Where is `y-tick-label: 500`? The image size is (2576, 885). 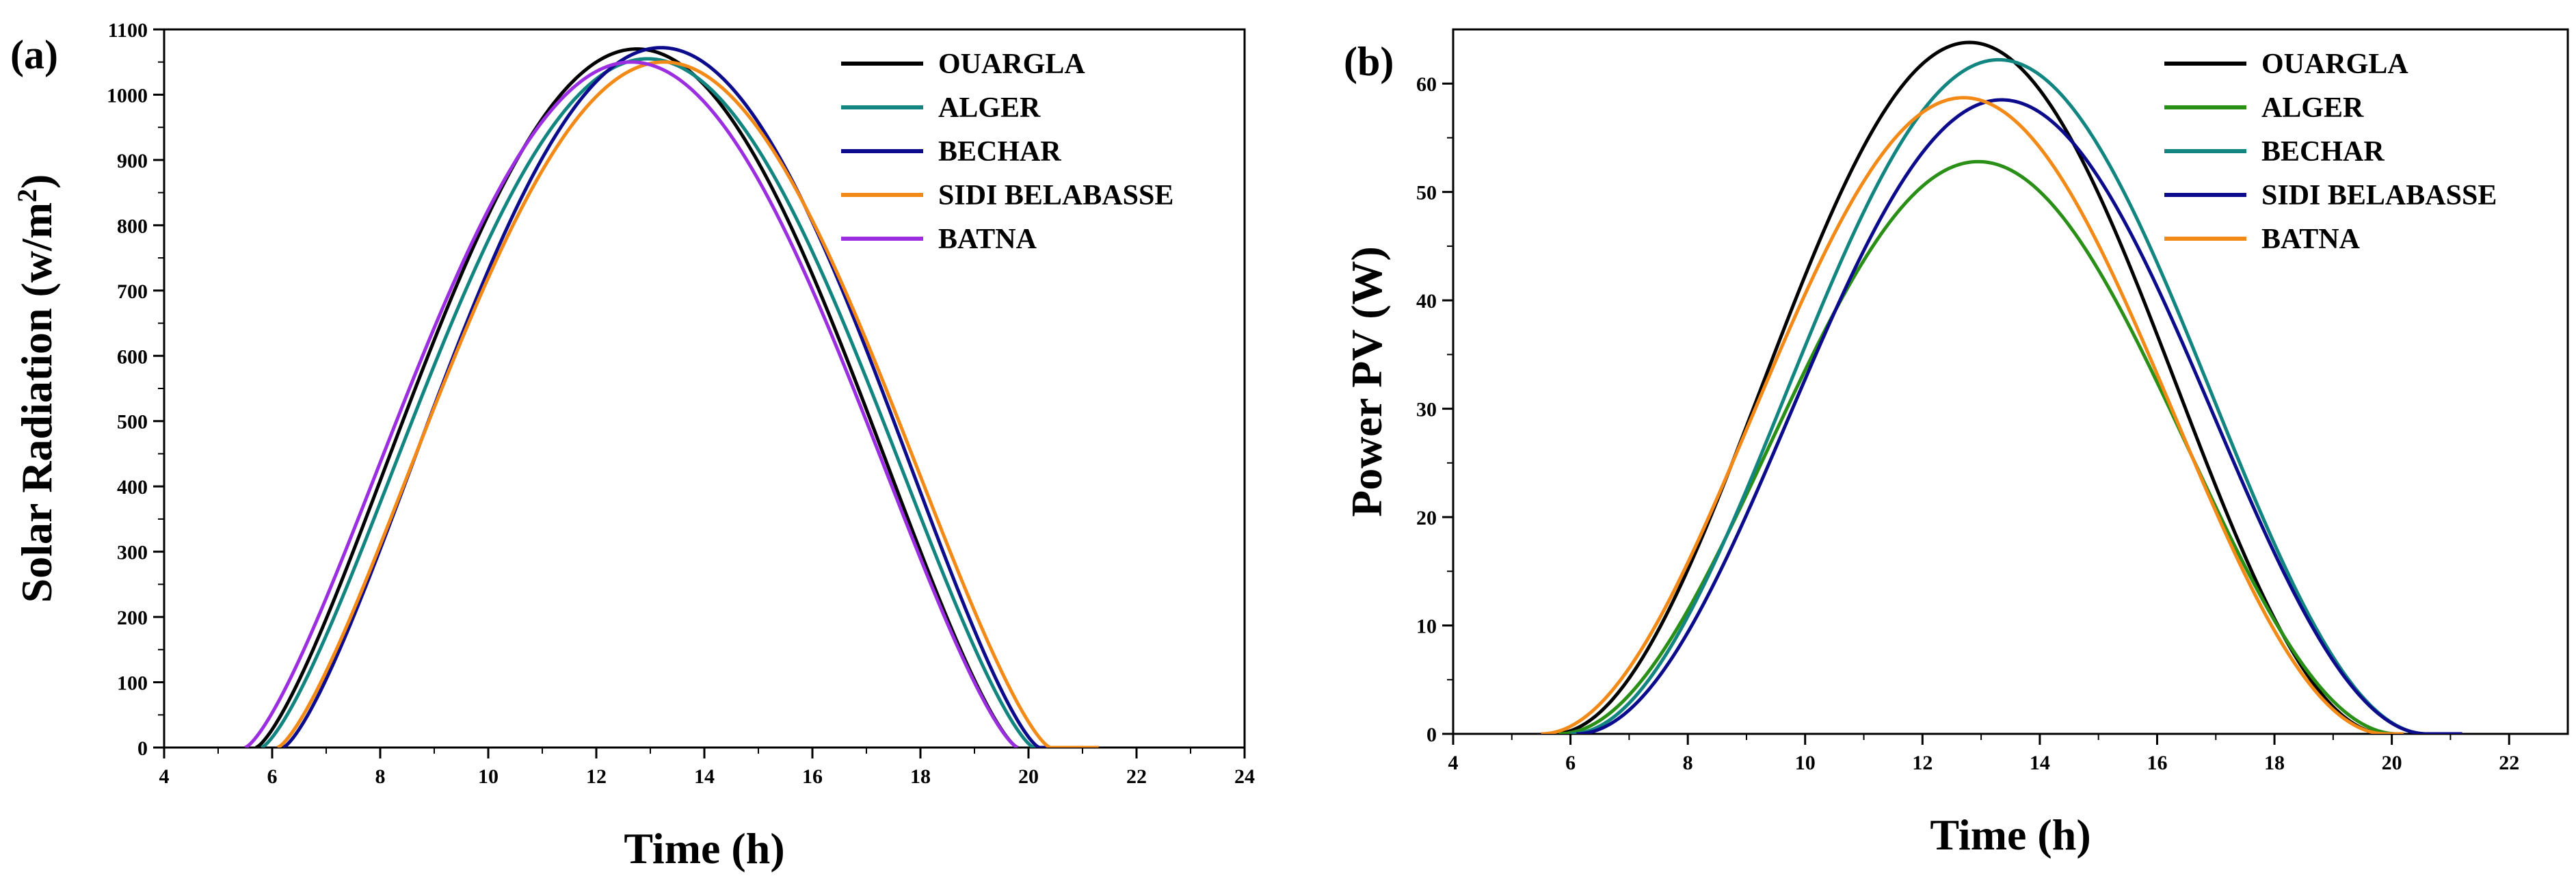
y-tick-label: 500 is located at coordinates (132, 422).